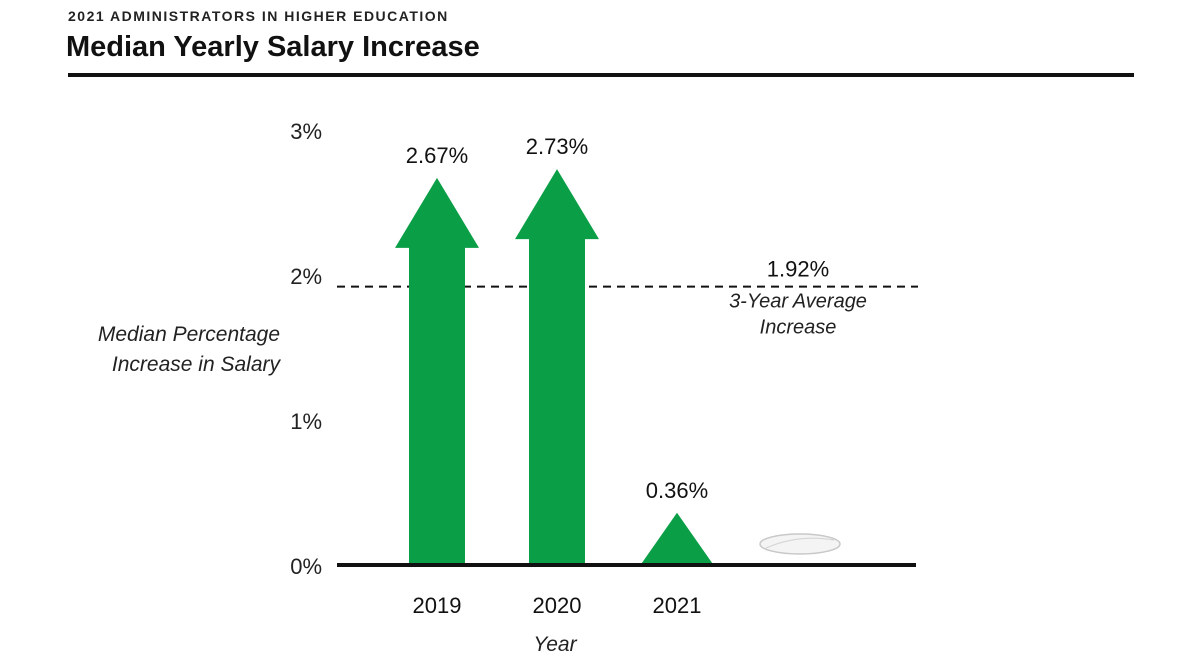 The width and height of the screenshot is (1200, 669). I want to click on y-axis-label: Median Percentage Increase in Salary, so click(188, 349).